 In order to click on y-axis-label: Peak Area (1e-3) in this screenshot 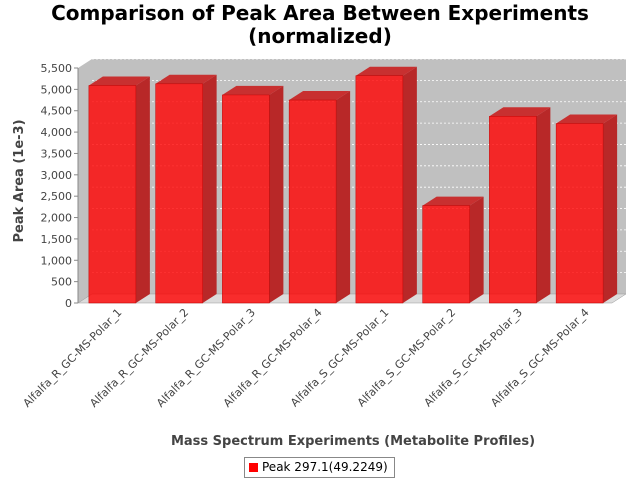, I will do `click(19, 180)`.